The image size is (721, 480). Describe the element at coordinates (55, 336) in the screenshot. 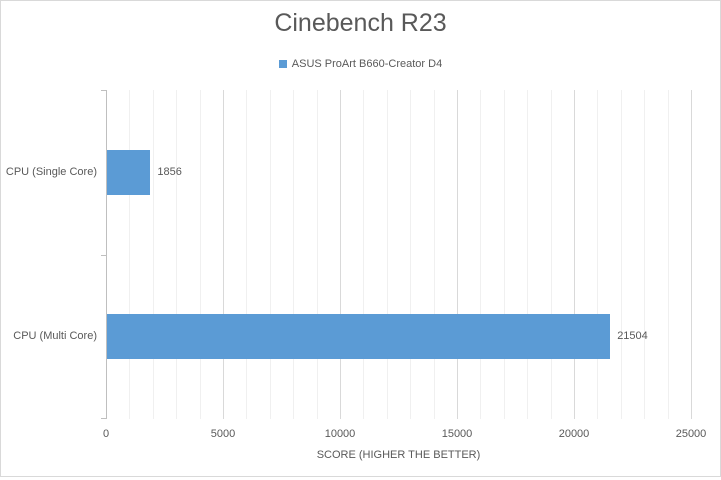

I see `category-label-cpu-multi-core: CPU (Multi Core)` at that location.